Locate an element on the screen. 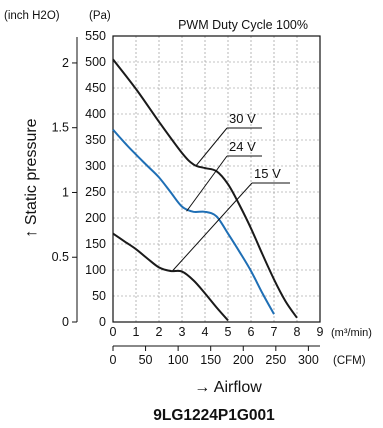  x-tick-label-m3: 4 is located at coordinates (205, 332).